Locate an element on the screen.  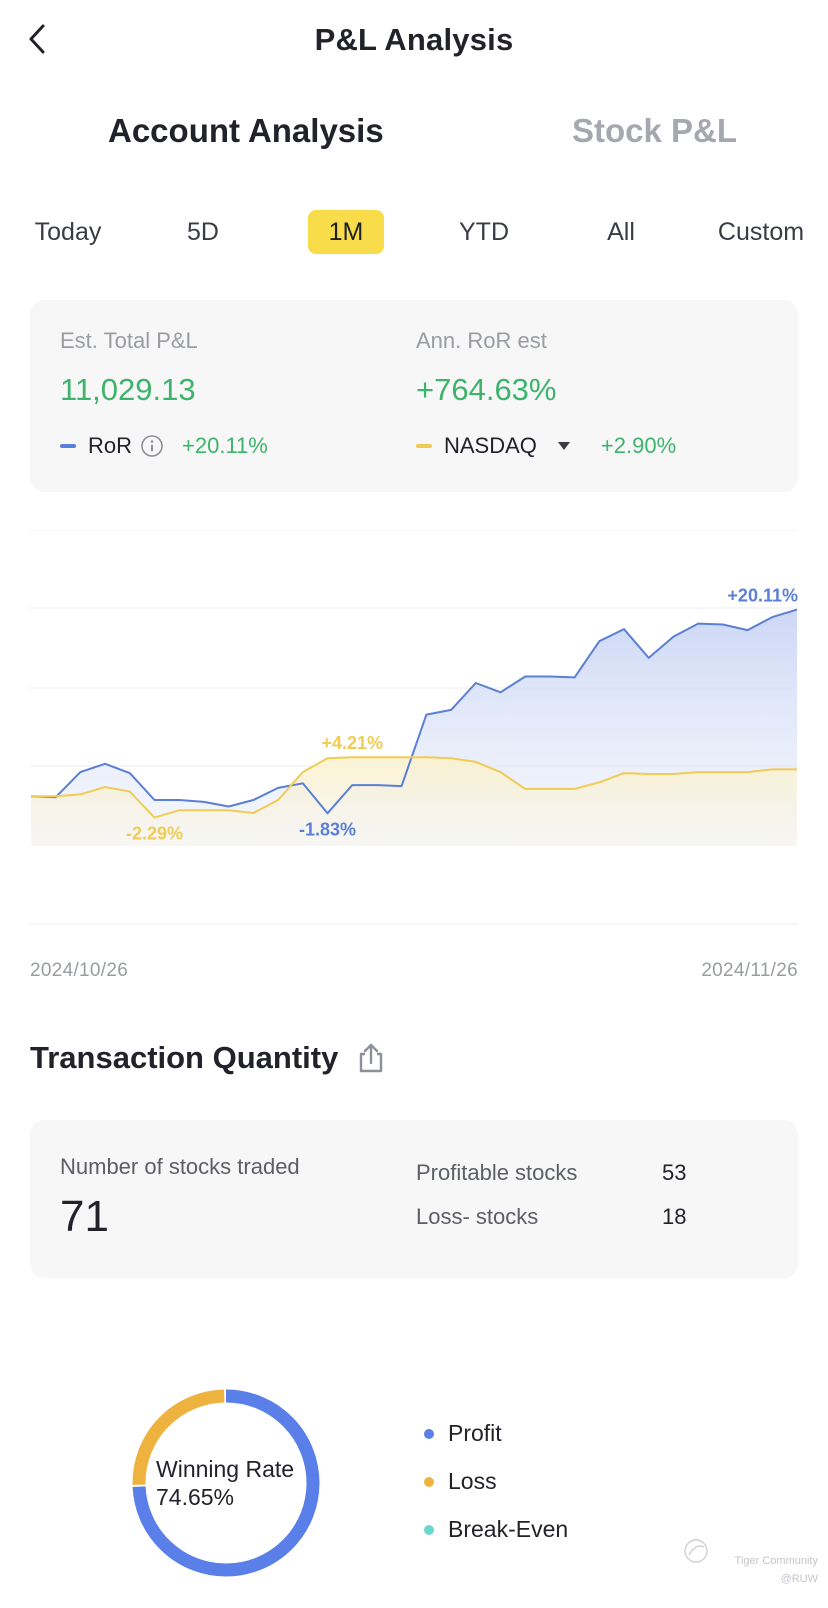
info-icon is located at coordinates (152, 446).